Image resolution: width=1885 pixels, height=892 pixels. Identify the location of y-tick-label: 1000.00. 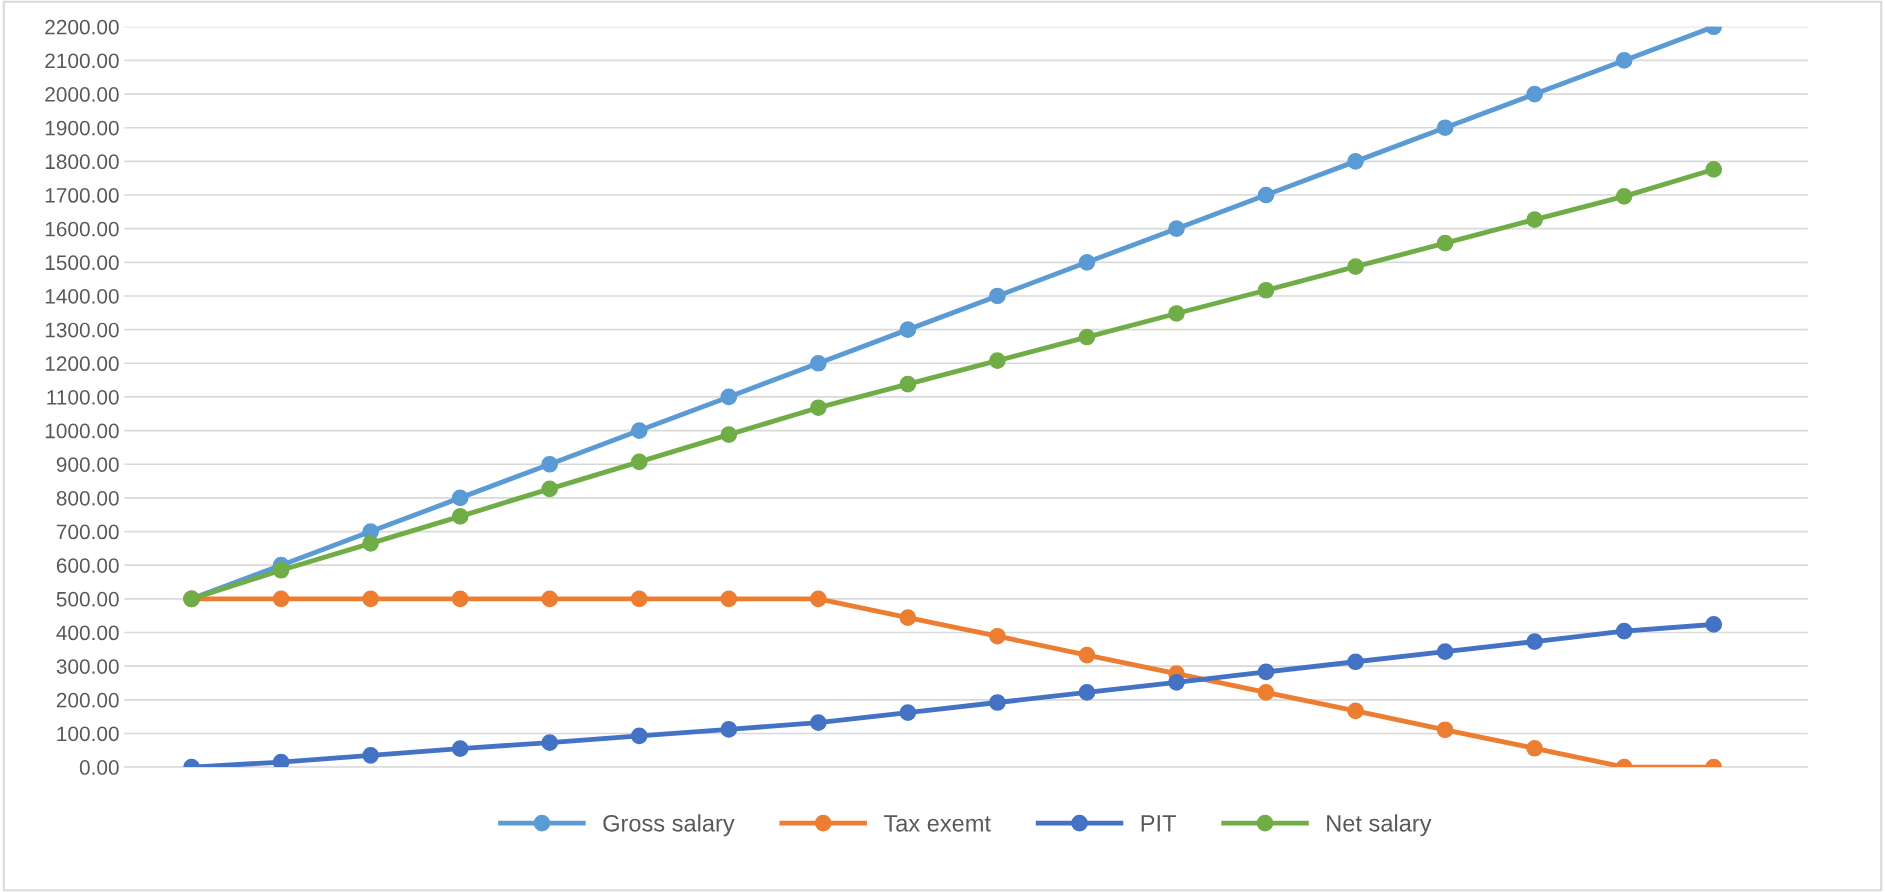
(82, 431).